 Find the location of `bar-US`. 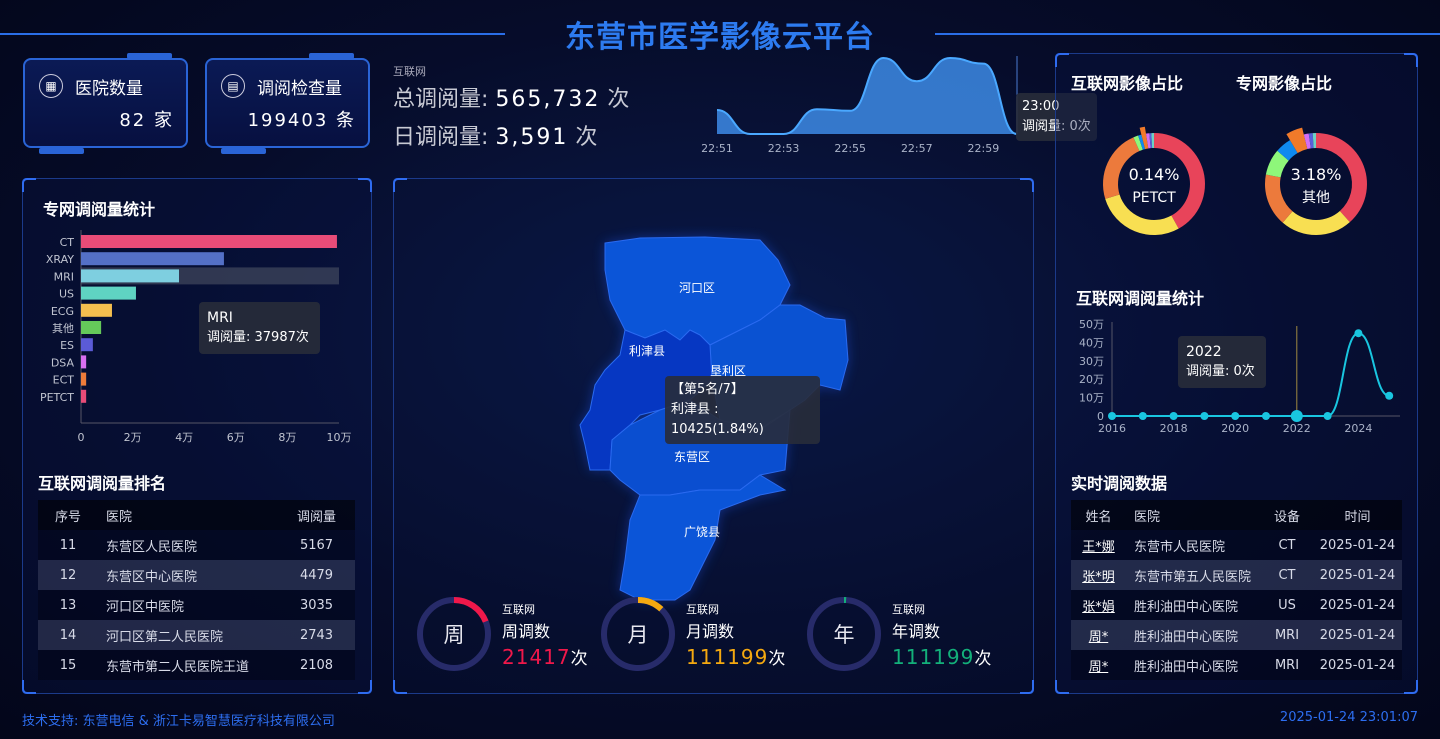

bar-US is located at coordinates (108, 293).